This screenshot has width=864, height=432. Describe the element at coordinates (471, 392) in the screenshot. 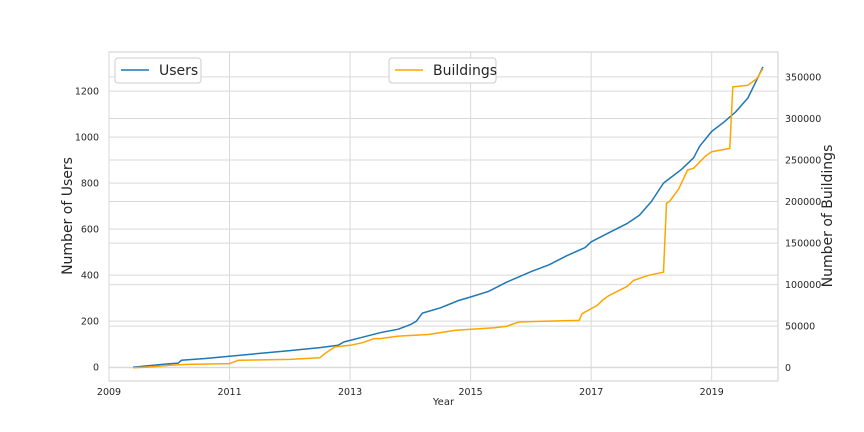

I see `x-tick-label: 2015` at that location.